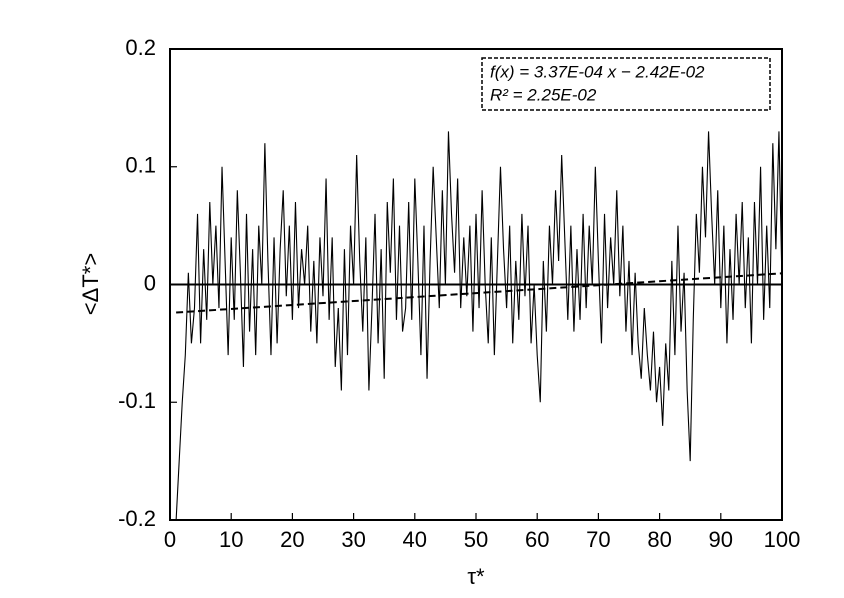  Describe the element at coordinates (721, 539) in the screenshot. I see `x-tick-label: 90` at that location.